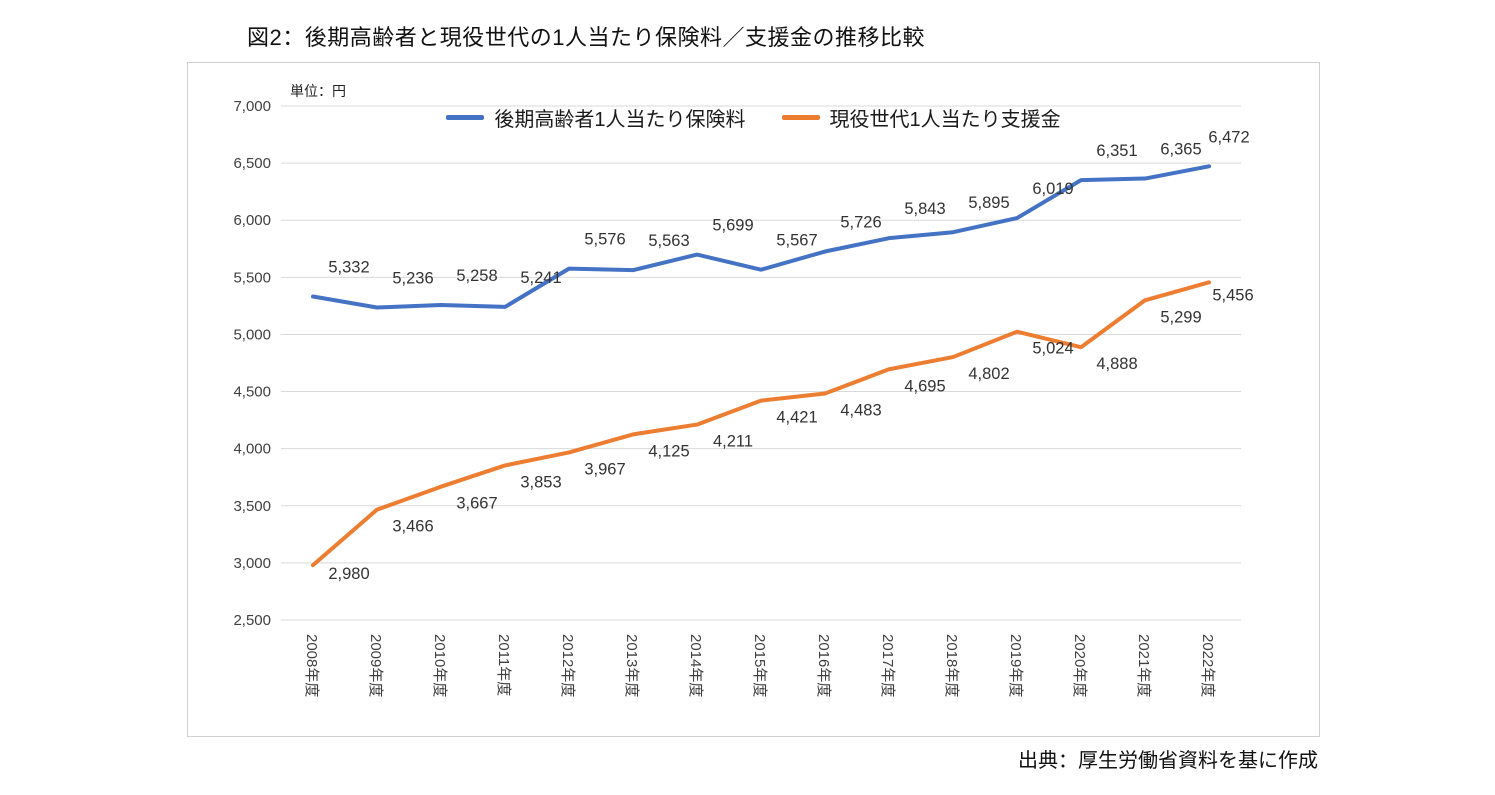  What do you see at coordinates (733, 442) in the screenshot?
I see `data-label: 4,211` at bounding box center [733, 442].